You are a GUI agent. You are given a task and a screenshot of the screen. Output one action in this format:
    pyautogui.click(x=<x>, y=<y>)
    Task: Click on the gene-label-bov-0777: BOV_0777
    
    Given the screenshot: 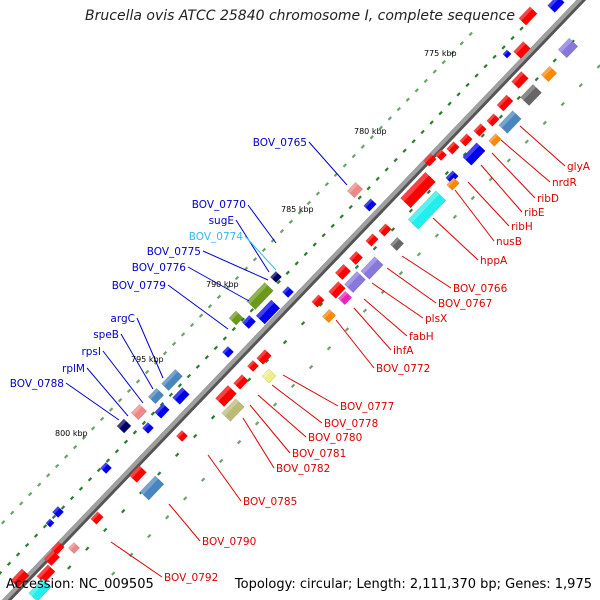 What is the action you would take?
    pyautogui.click(x=367, y=407)
    